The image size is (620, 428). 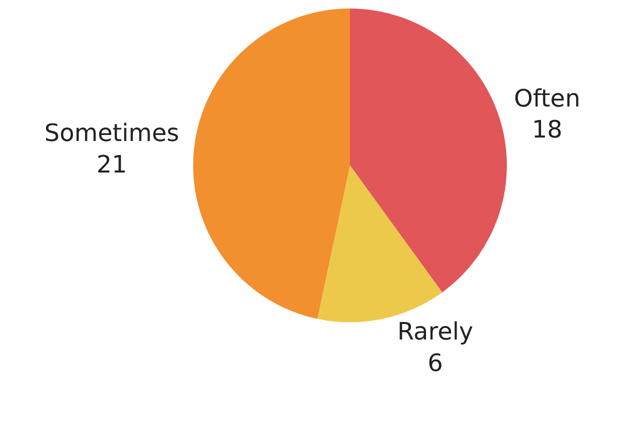 What do you see at coordinates (435, 332) in the screenshot?
I see `slice-label: Rarely` at bounding box center [435, 332].